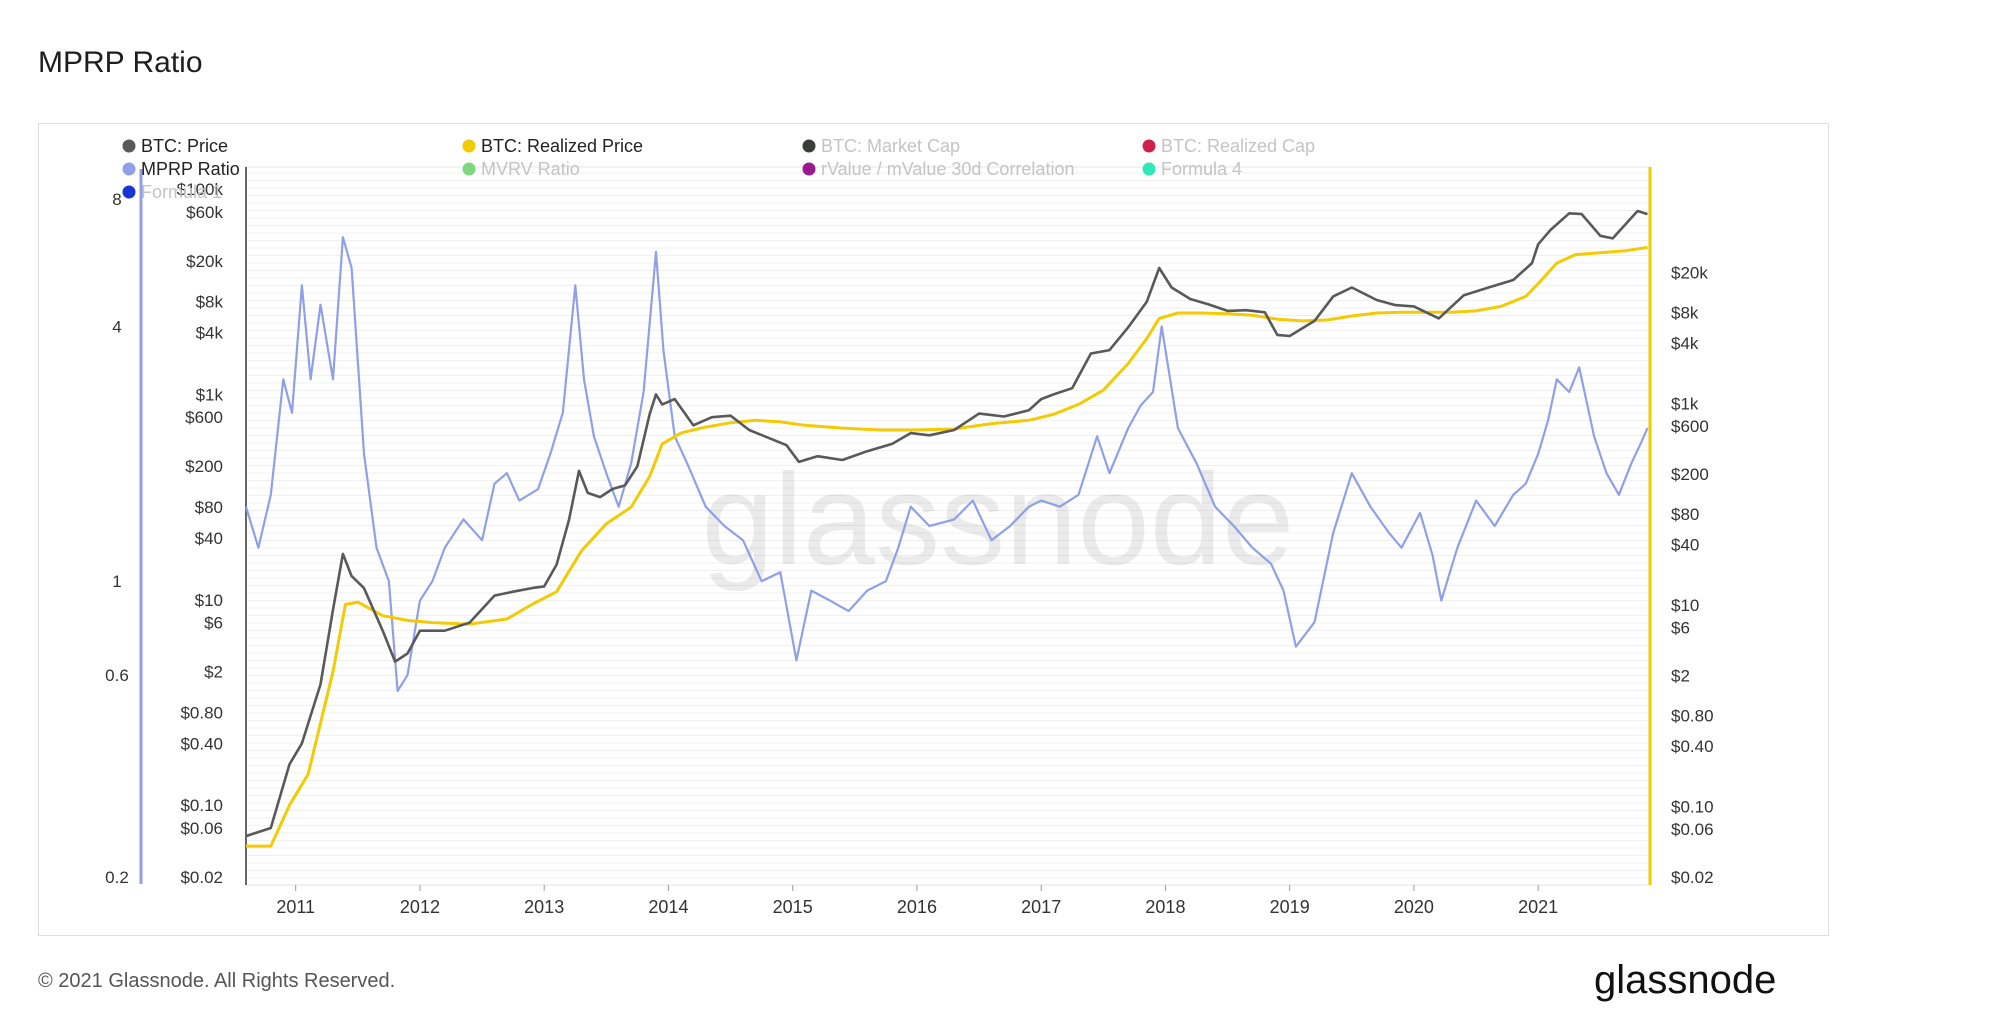  What do you see at coordinates (1238, 146) in the screenshot?
I see `legend-label: BTC: Realized Cap` at bounding box center [1238, 146].